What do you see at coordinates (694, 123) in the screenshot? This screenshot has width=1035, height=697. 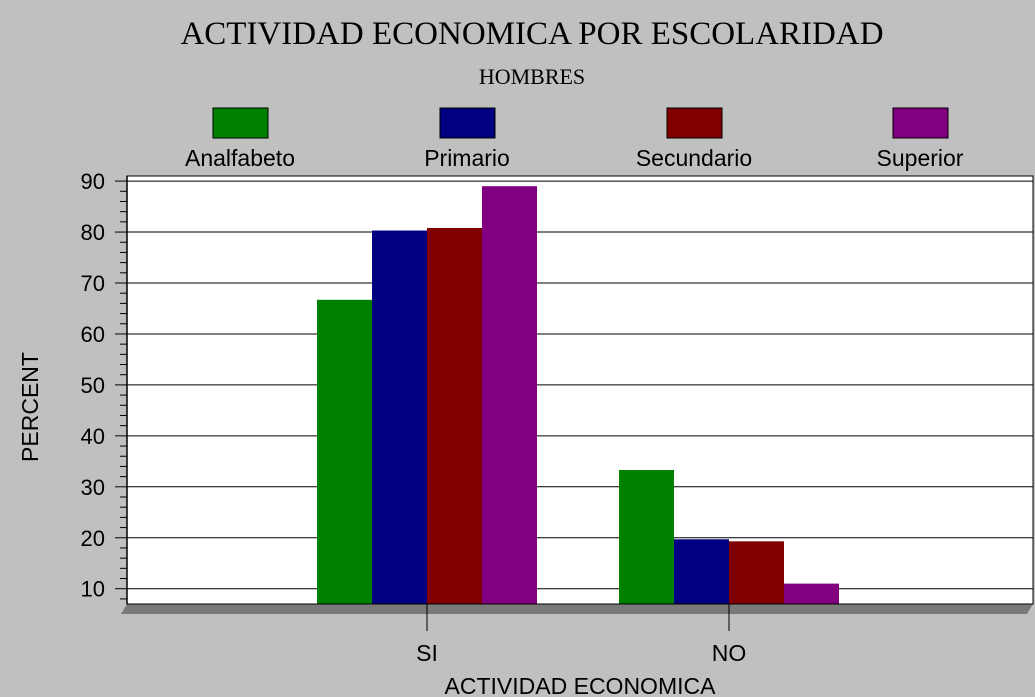 I see `legend-swatch-secundario` at bounding box center [694, 123].